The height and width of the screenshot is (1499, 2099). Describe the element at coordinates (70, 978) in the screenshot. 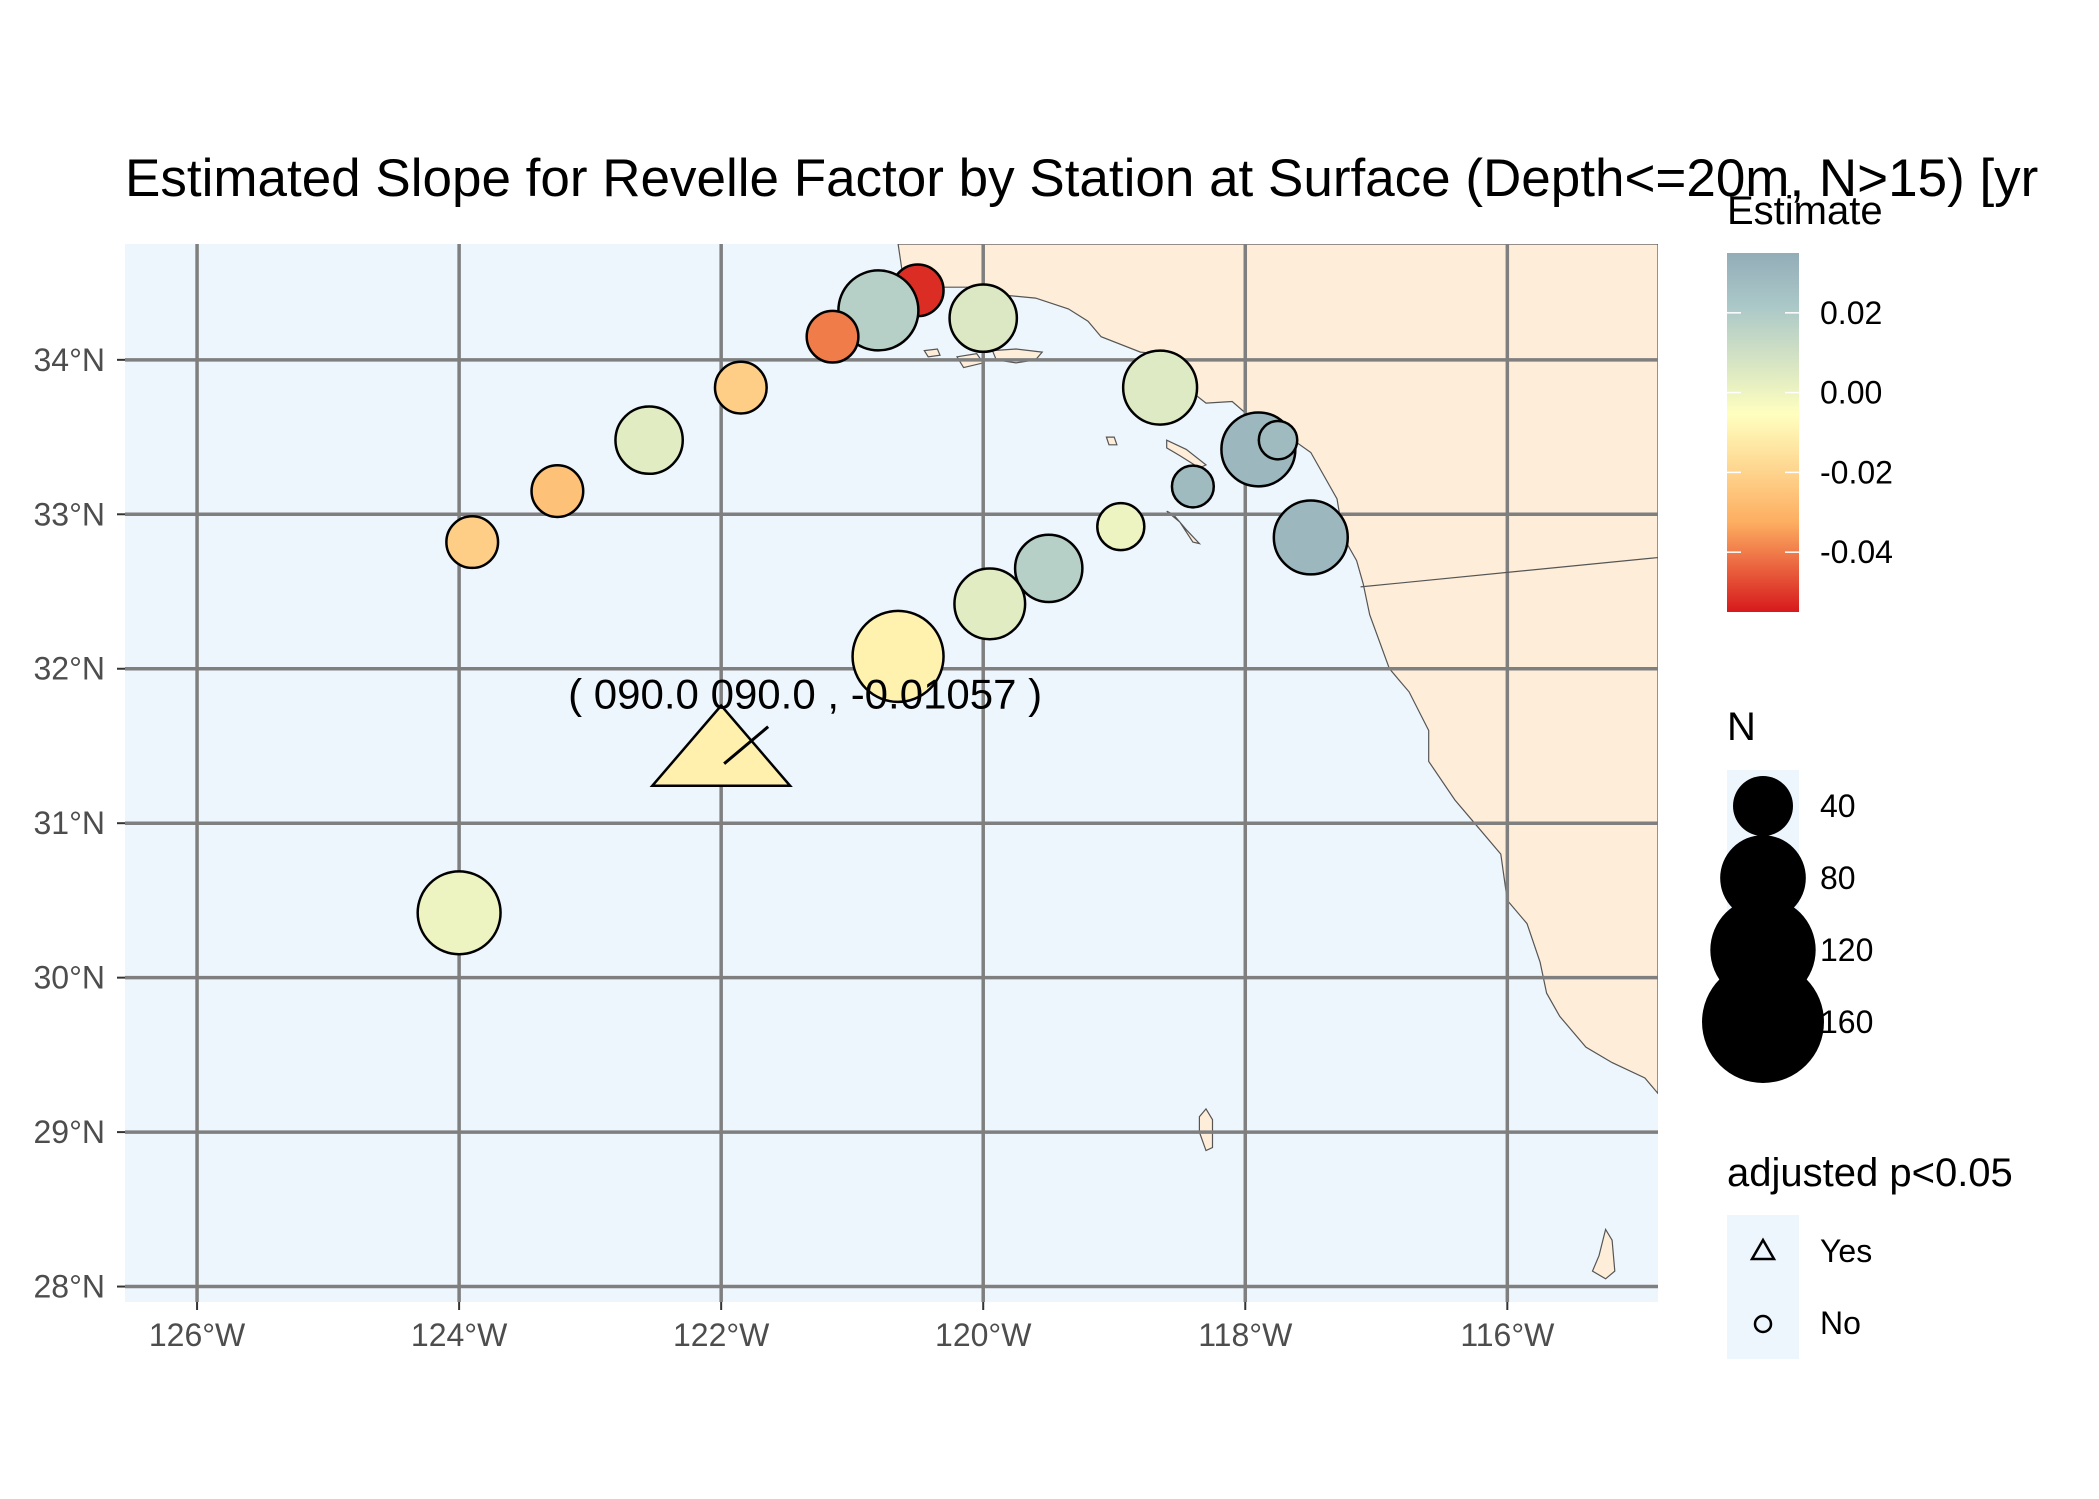

I see `y-axis-tick-label: 30°N` at that location.